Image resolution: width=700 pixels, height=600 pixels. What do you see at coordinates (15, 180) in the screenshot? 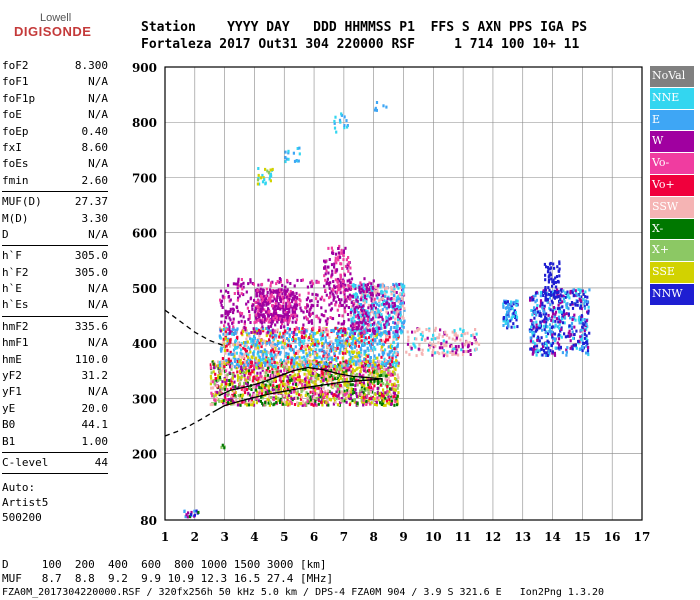
I see `param-name: fmin` at bounding box center [15, 180].